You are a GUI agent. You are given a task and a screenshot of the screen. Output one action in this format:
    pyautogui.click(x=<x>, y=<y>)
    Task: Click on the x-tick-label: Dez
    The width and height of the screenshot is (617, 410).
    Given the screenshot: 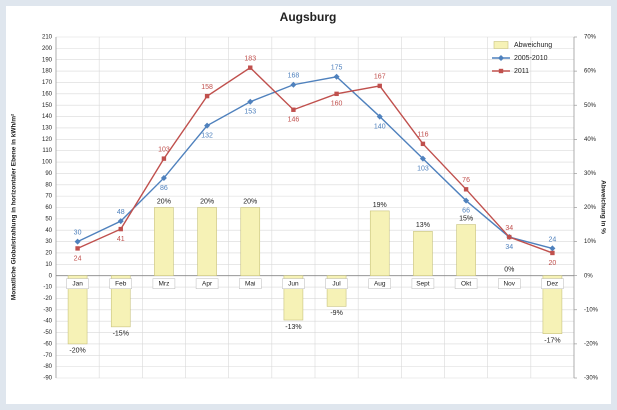 What is the action you would take?
    pyautogui.click(x=553, y=283)
    